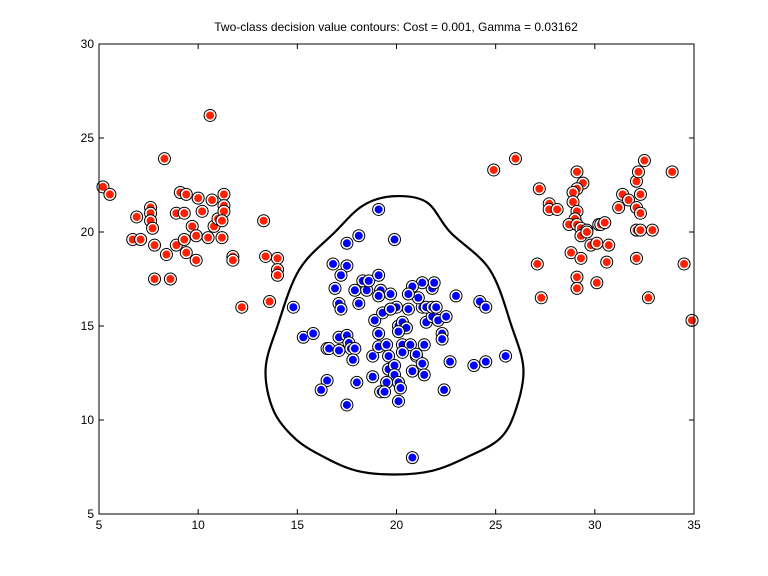 Image resolution: width=768 pixels, height=576 pixels. I want to click on x-tick-label: 5, so click(99, 525).